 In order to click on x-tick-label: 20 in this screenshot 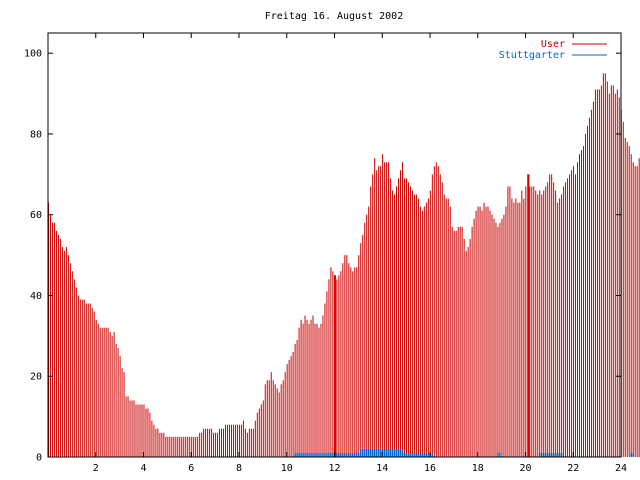, I will do `click(525, 468)`.